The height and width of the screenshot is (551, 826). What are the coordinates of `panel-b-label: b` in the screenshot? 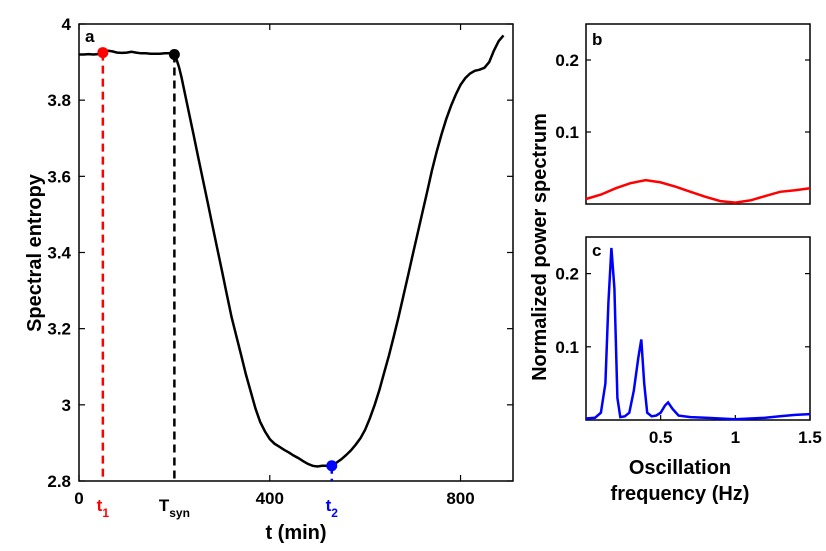 It's located at (597, 39).